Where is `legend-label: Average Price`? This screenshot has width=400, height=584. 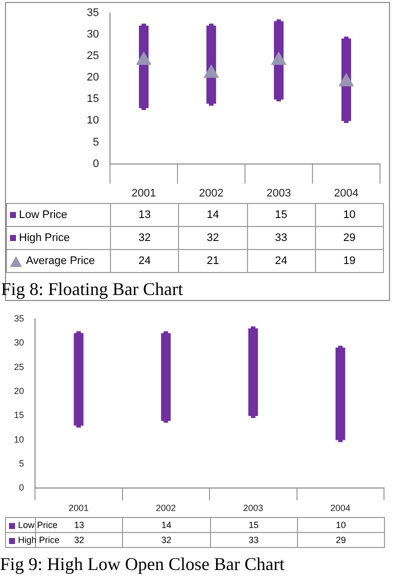 legend-label: Average Price is located at coordinates (60, 261).